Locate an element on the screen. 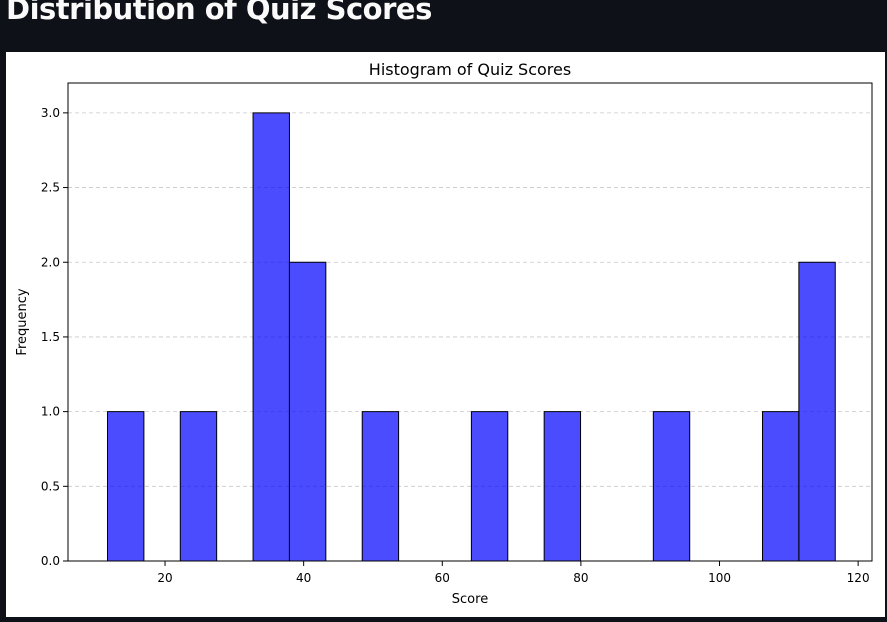  x-tick-label: 20 is located at coordinates (164, 578).